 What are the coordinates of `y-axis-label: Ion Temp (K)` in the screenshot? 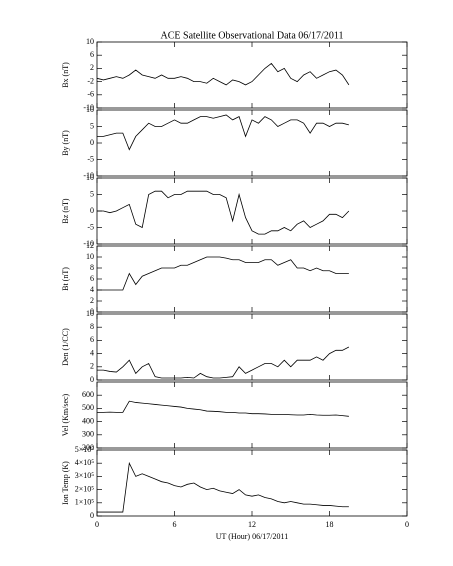 It's located at (65, 483).